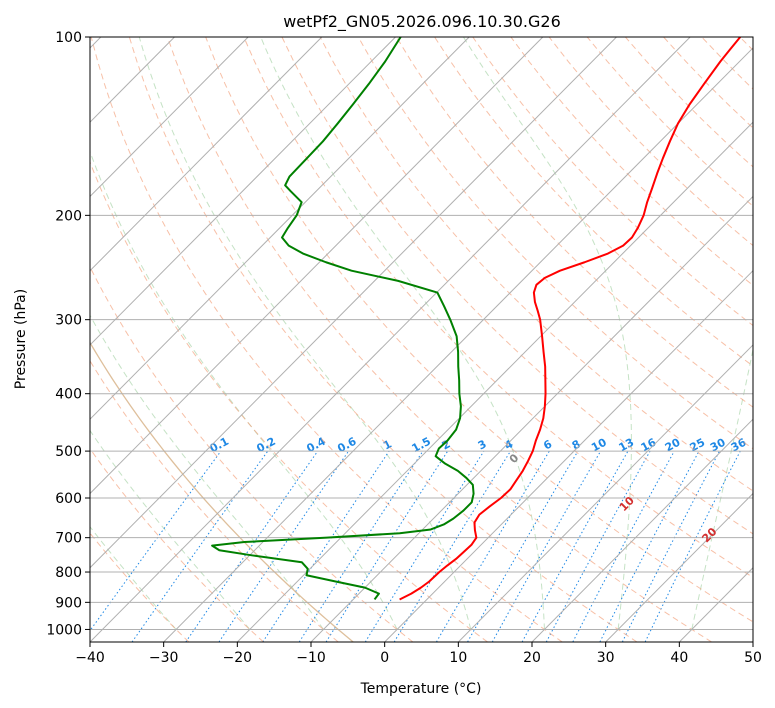 The width and height of the screenshot is (775, 708). What do you see at coordinates (68, 499) in the screenshot?
I see `y-tick-label: 600` at bounding box center [68, 499].